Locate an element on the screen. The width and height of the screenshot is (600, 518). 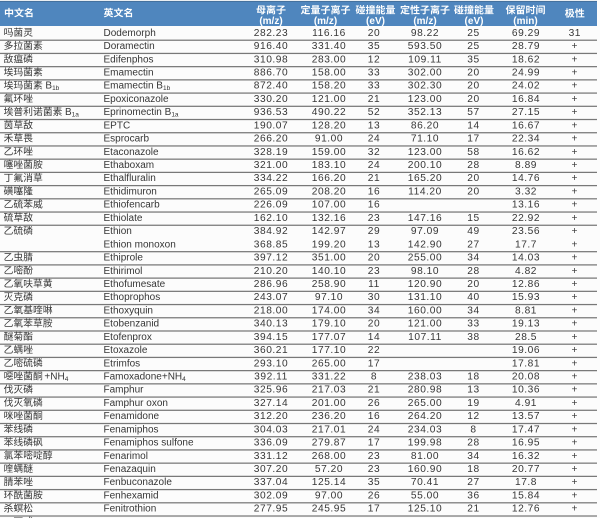
svg-text: 265.00 is located at coordinates (425, 403).